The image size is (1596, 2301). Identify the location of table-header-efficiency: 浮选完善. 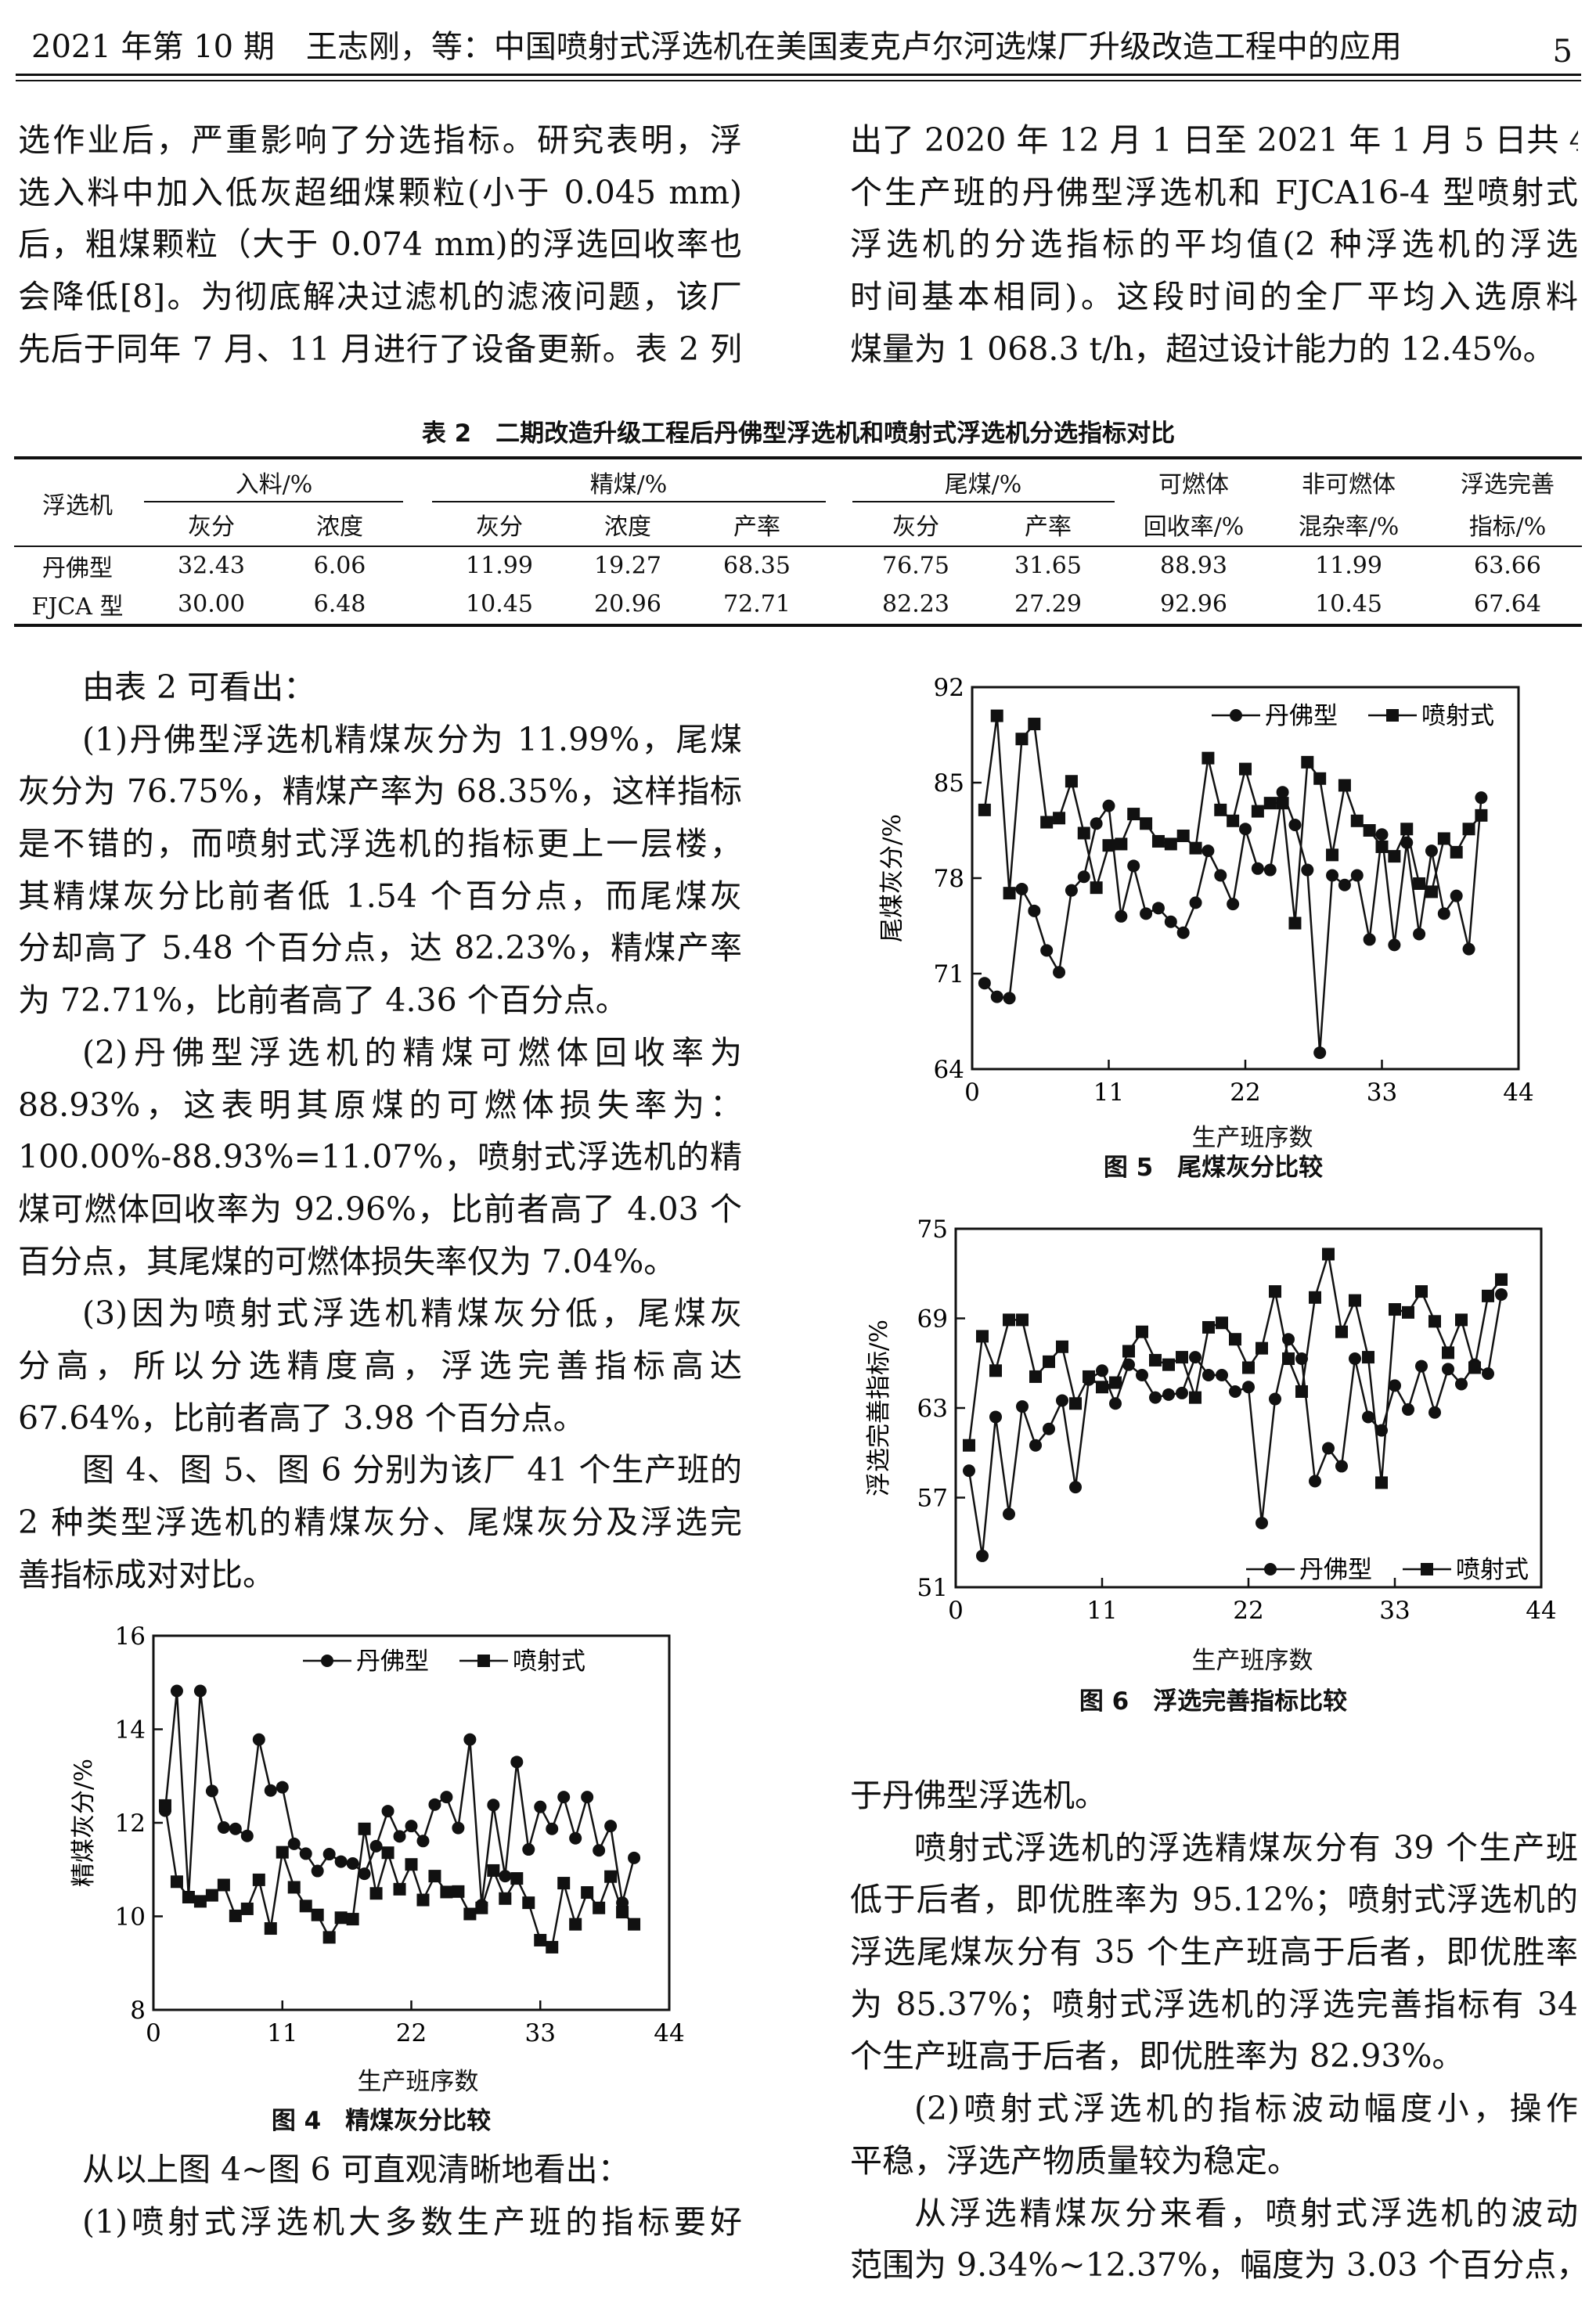
(1508, 485).